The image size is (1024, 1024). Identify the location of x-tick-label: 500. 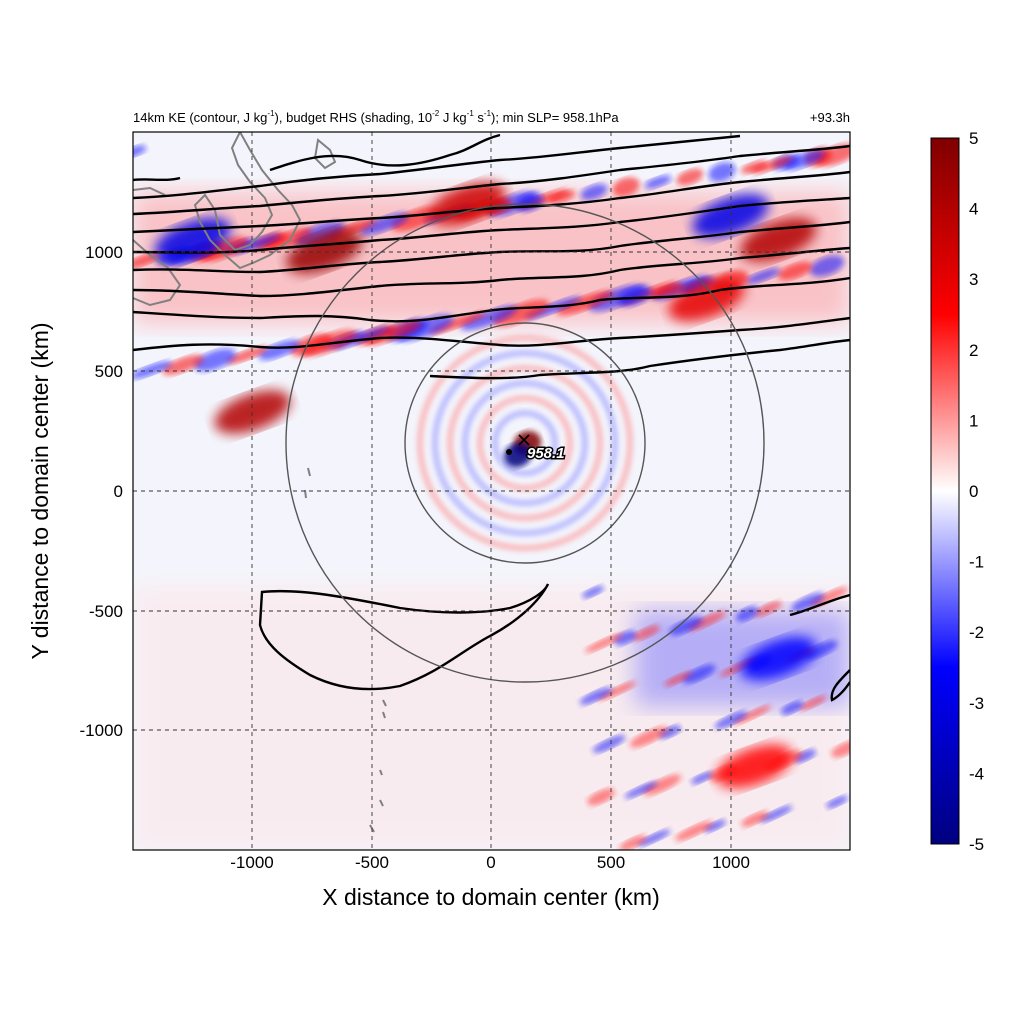
(611, 862).